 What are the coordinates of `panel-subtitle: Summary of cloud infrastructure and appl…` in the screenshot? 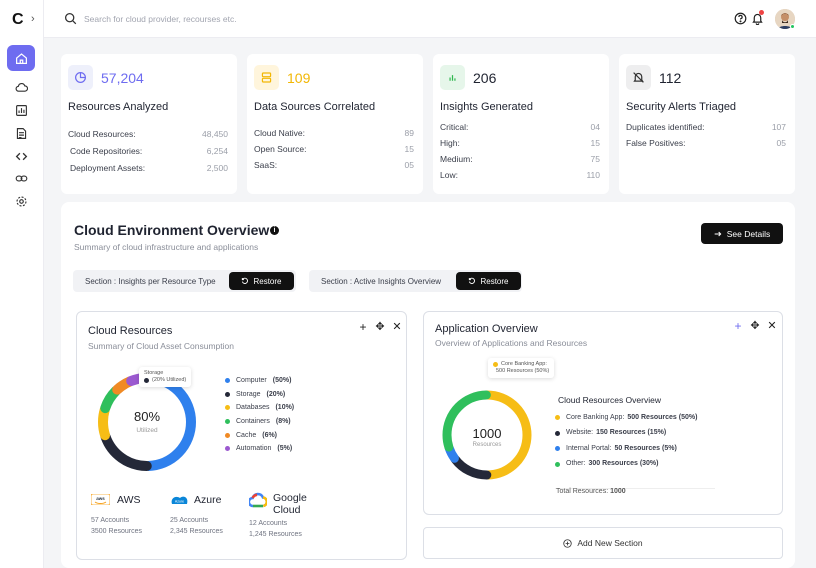 It's located at (166, 247).